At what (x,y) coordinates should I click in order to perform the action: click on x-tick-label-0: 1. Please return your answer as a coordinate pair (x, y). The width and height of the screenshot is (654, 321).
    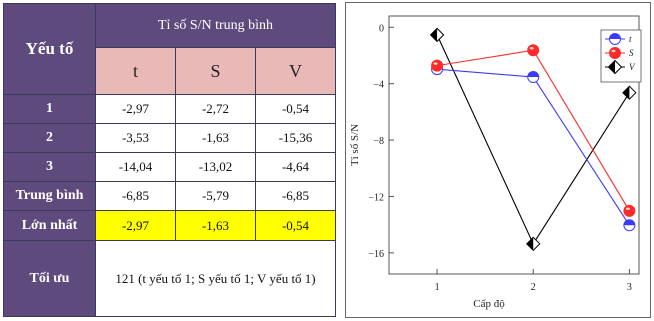
    Looking at the image, I should click on (437, 287).